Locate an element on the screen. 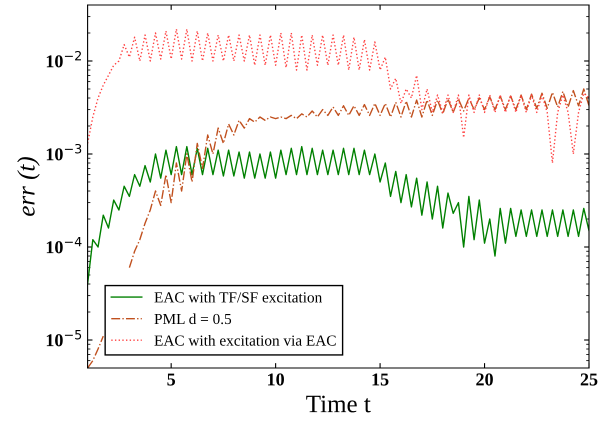 This screenshot has width=602, height=436. x-tick-label: 20 is located at coordinates (484, 379).